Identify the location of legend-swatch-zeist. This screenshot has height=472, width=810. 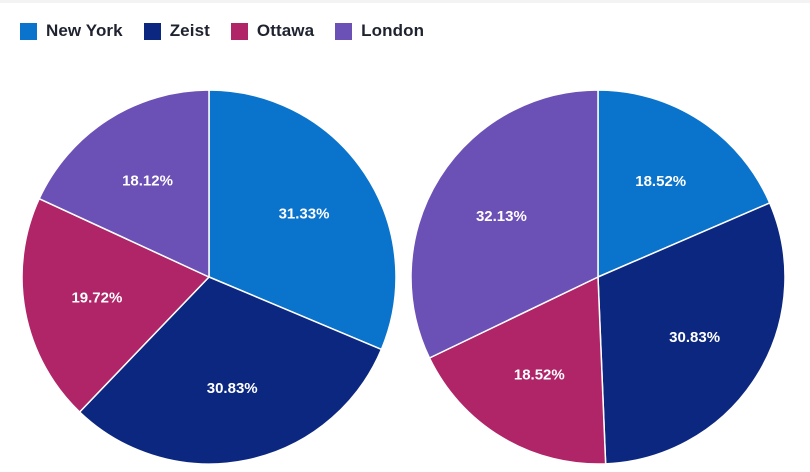
(152, 31).